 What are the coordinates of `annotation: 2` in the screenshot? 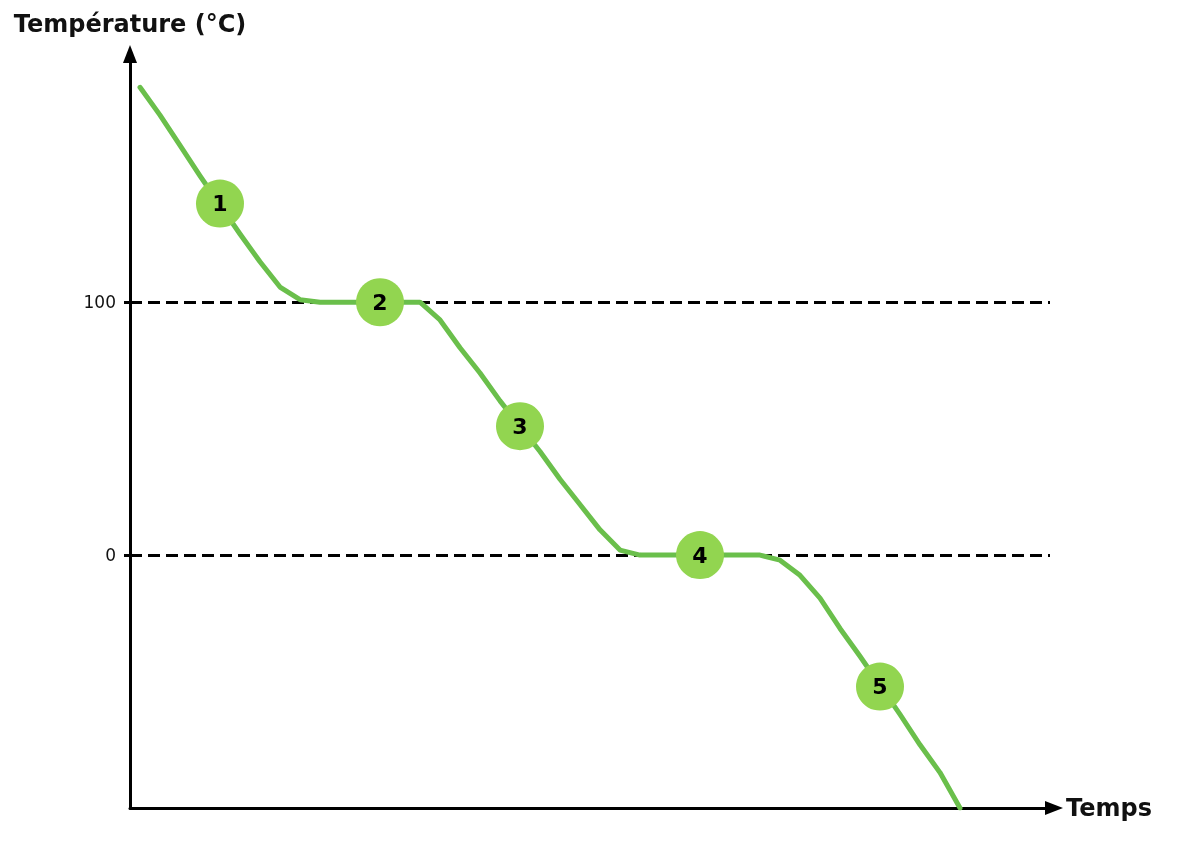 It's located at (380, 302).